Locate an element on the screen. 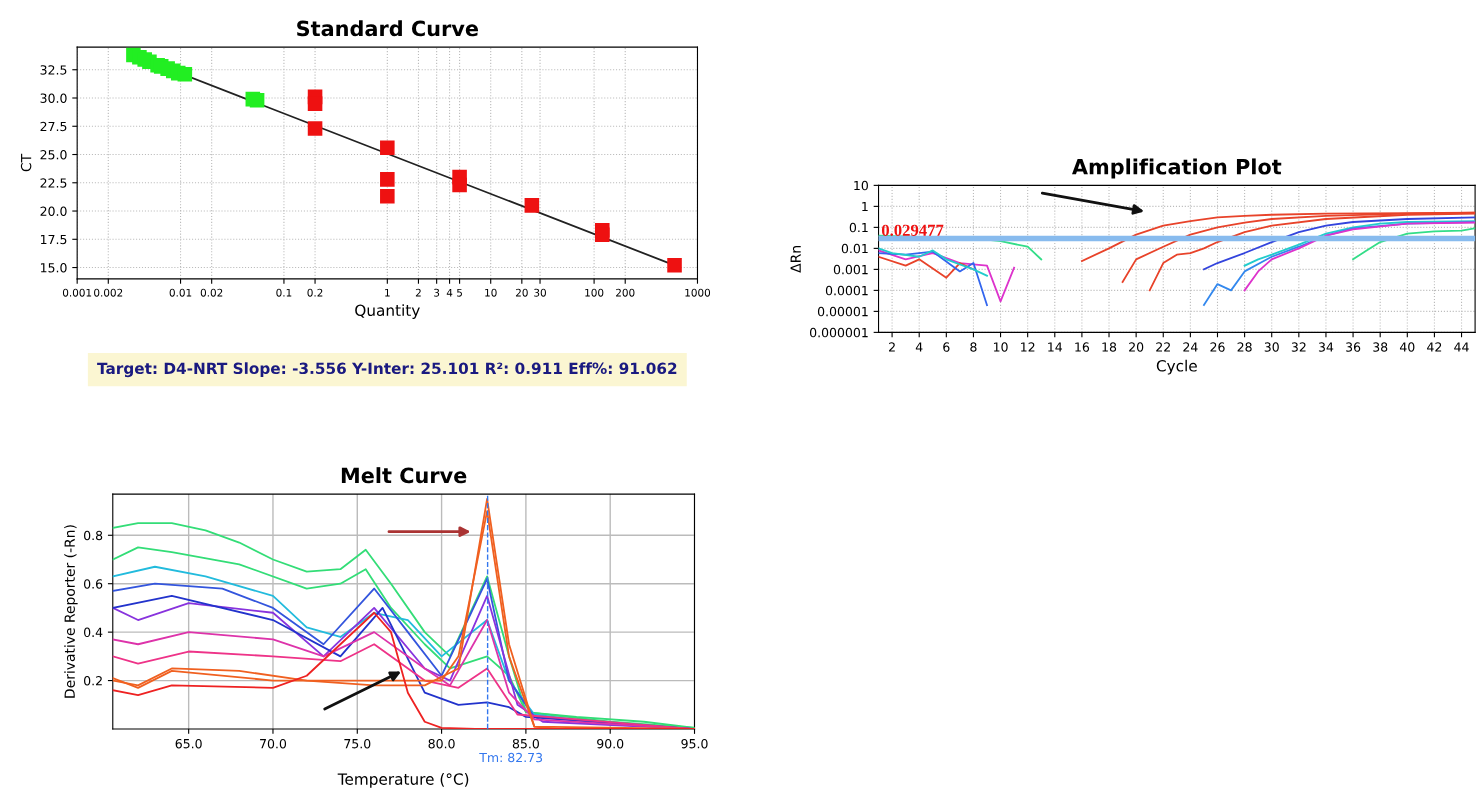 The image size is (1484, 799). x-tick-label: 6 is located at coordinates (946, 347).